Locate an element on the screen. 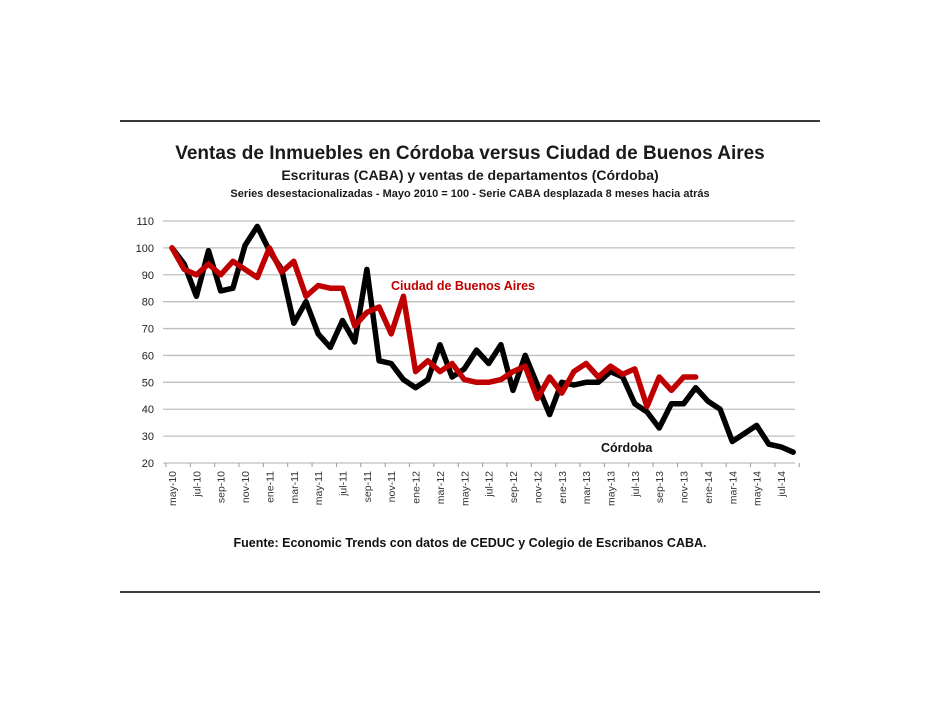  x-tick-label: sep-10 is located at coordinates (222, 487).